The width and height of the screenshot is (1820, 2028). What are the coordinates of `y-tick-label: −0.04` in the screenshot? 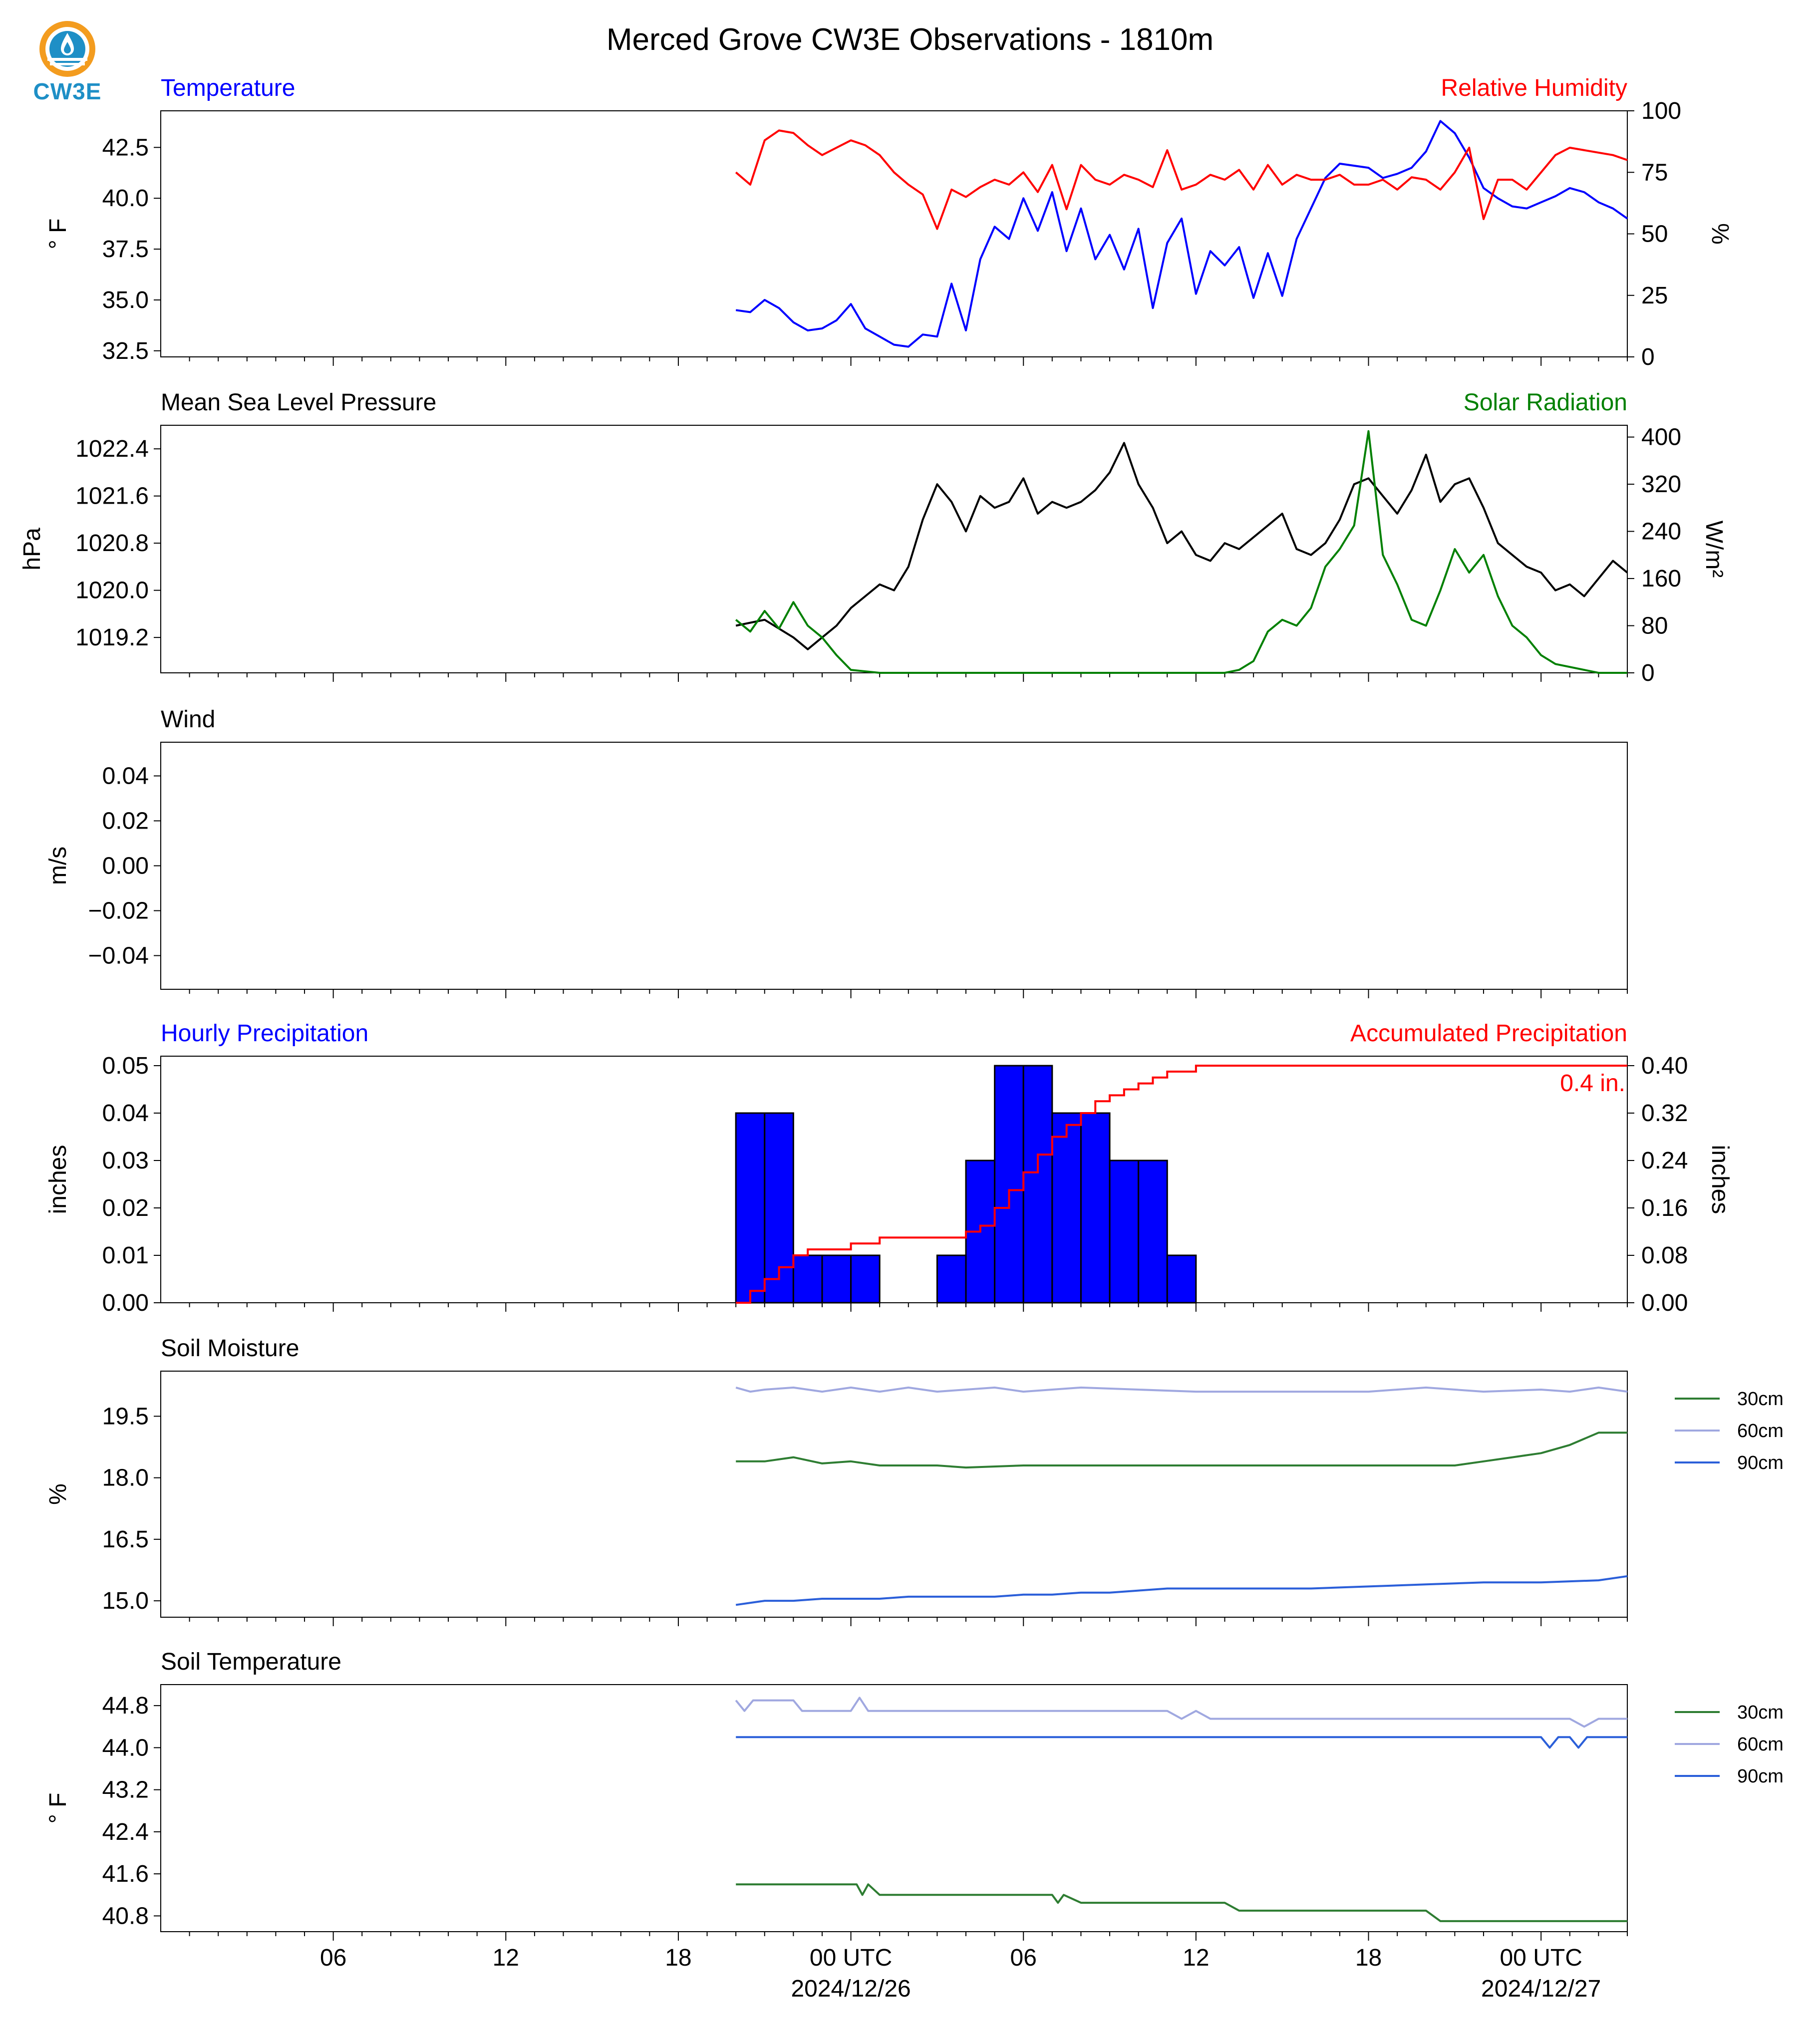 It's located at (118, 956).